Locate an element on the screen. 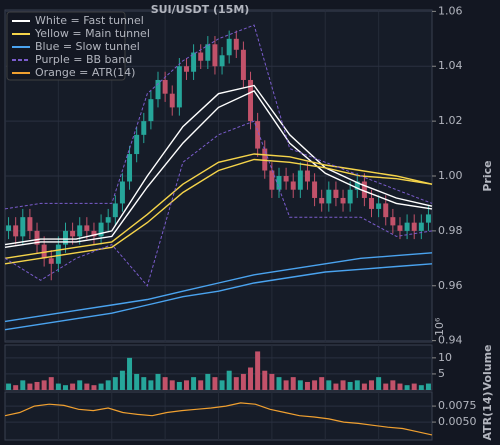 The image size is (500, 445). y-tick-label: 10 is located at coordinates (445, 357).